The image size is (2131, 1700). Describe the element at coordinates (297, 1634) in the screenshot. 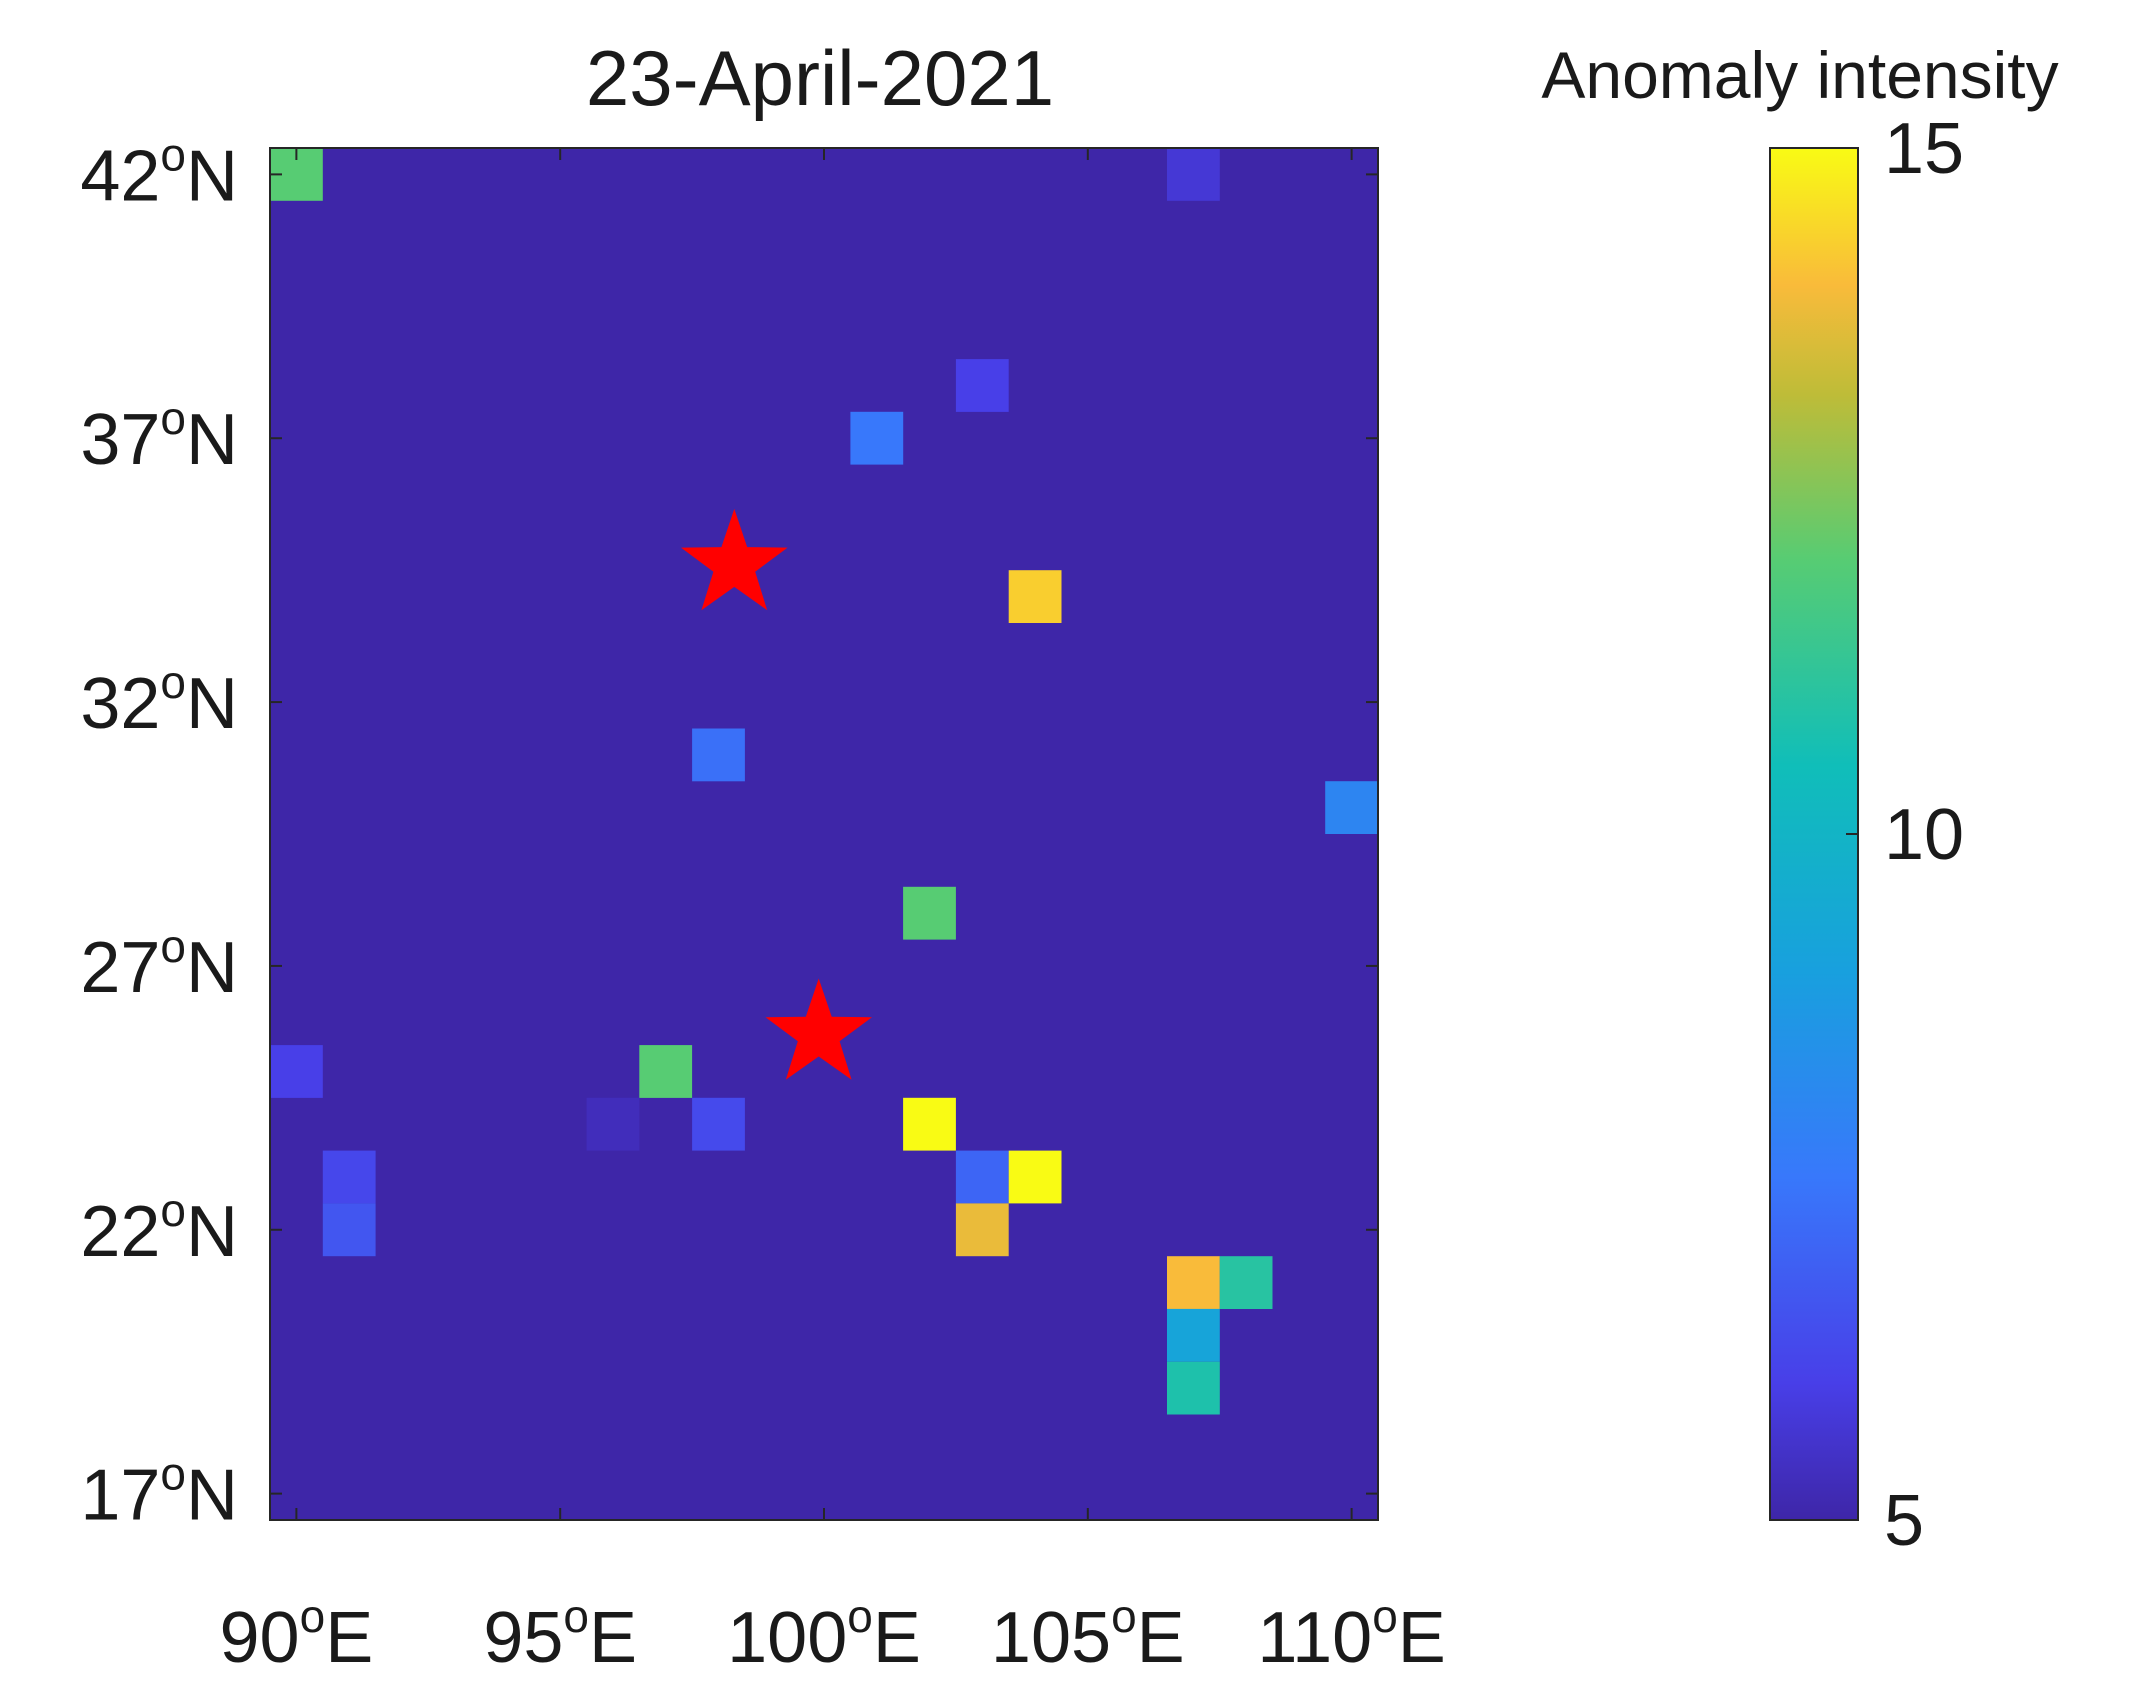

I see `x-tick-label: 90oE` at that location.